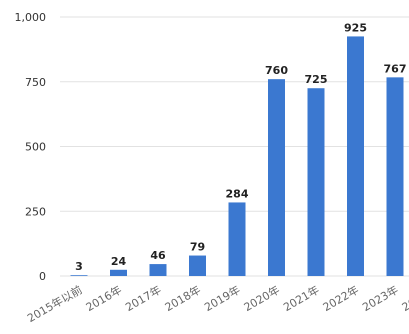 The image size is (409, 334). I want to click on x-tick-label: 2022年, so click(340, 298).